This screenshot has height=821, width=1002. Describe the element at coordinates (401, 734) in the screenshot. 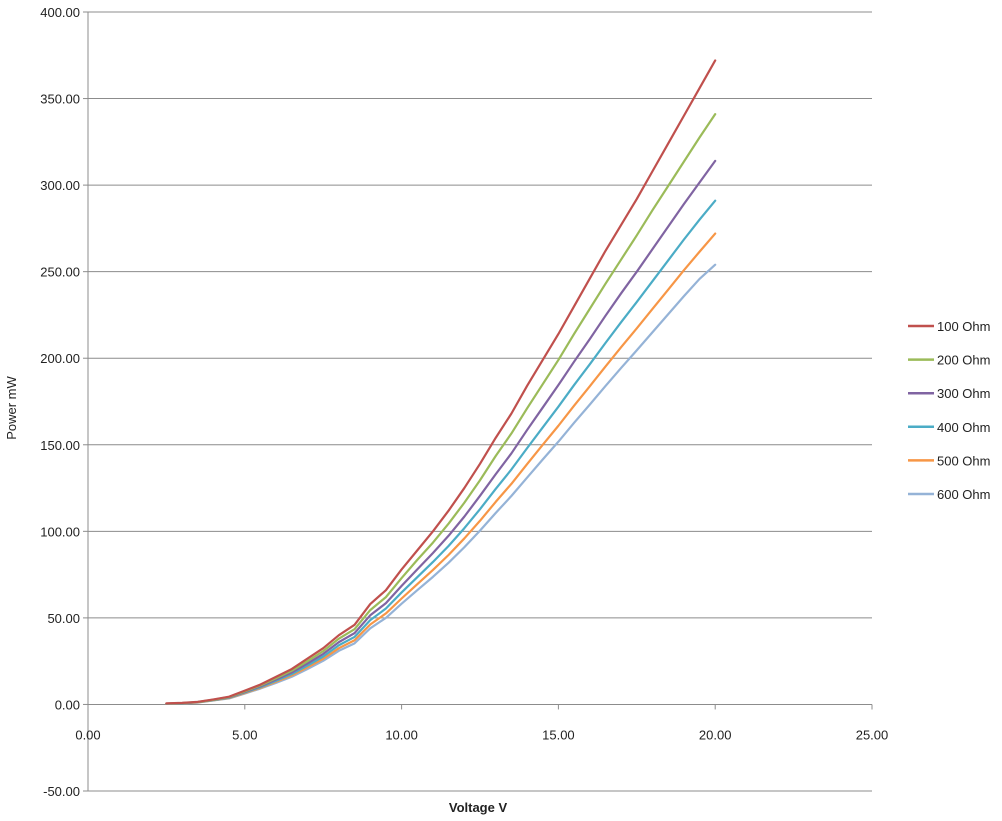

I see `x-tick-label-2: 10.00` at that location.